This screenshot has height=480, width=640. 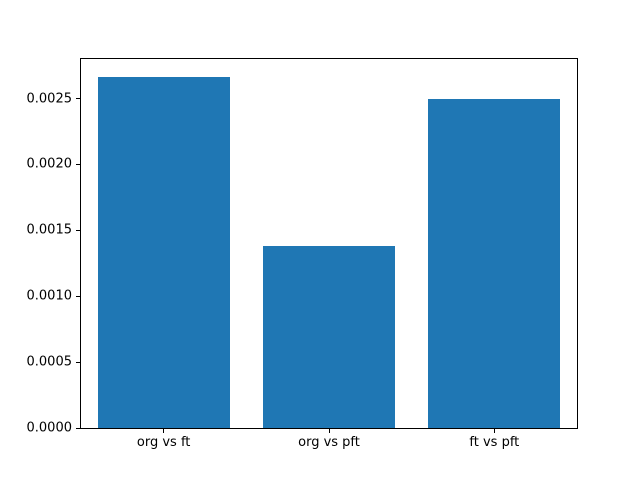 What do you see at coordinates (494, 442) in the screenshot?
I see `x-tick-label: ft vs pft` at bounding box center [494, 442].